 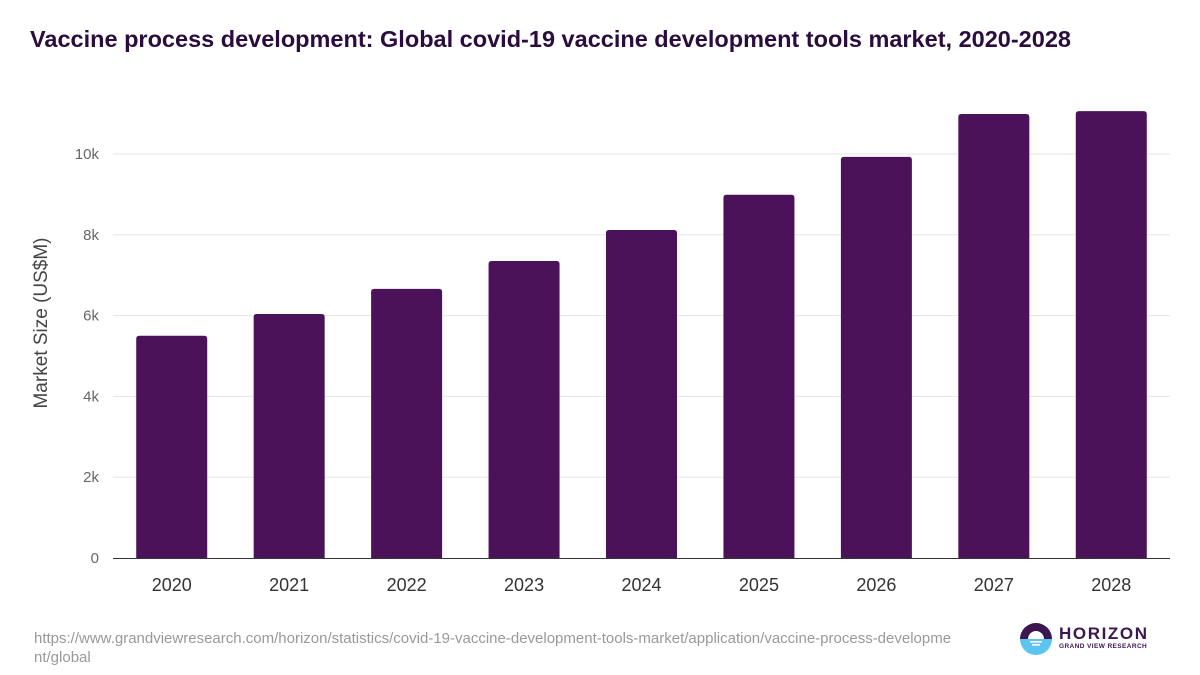 I want to click on x-tick-label: 2028, so click(x=1111, y=585).